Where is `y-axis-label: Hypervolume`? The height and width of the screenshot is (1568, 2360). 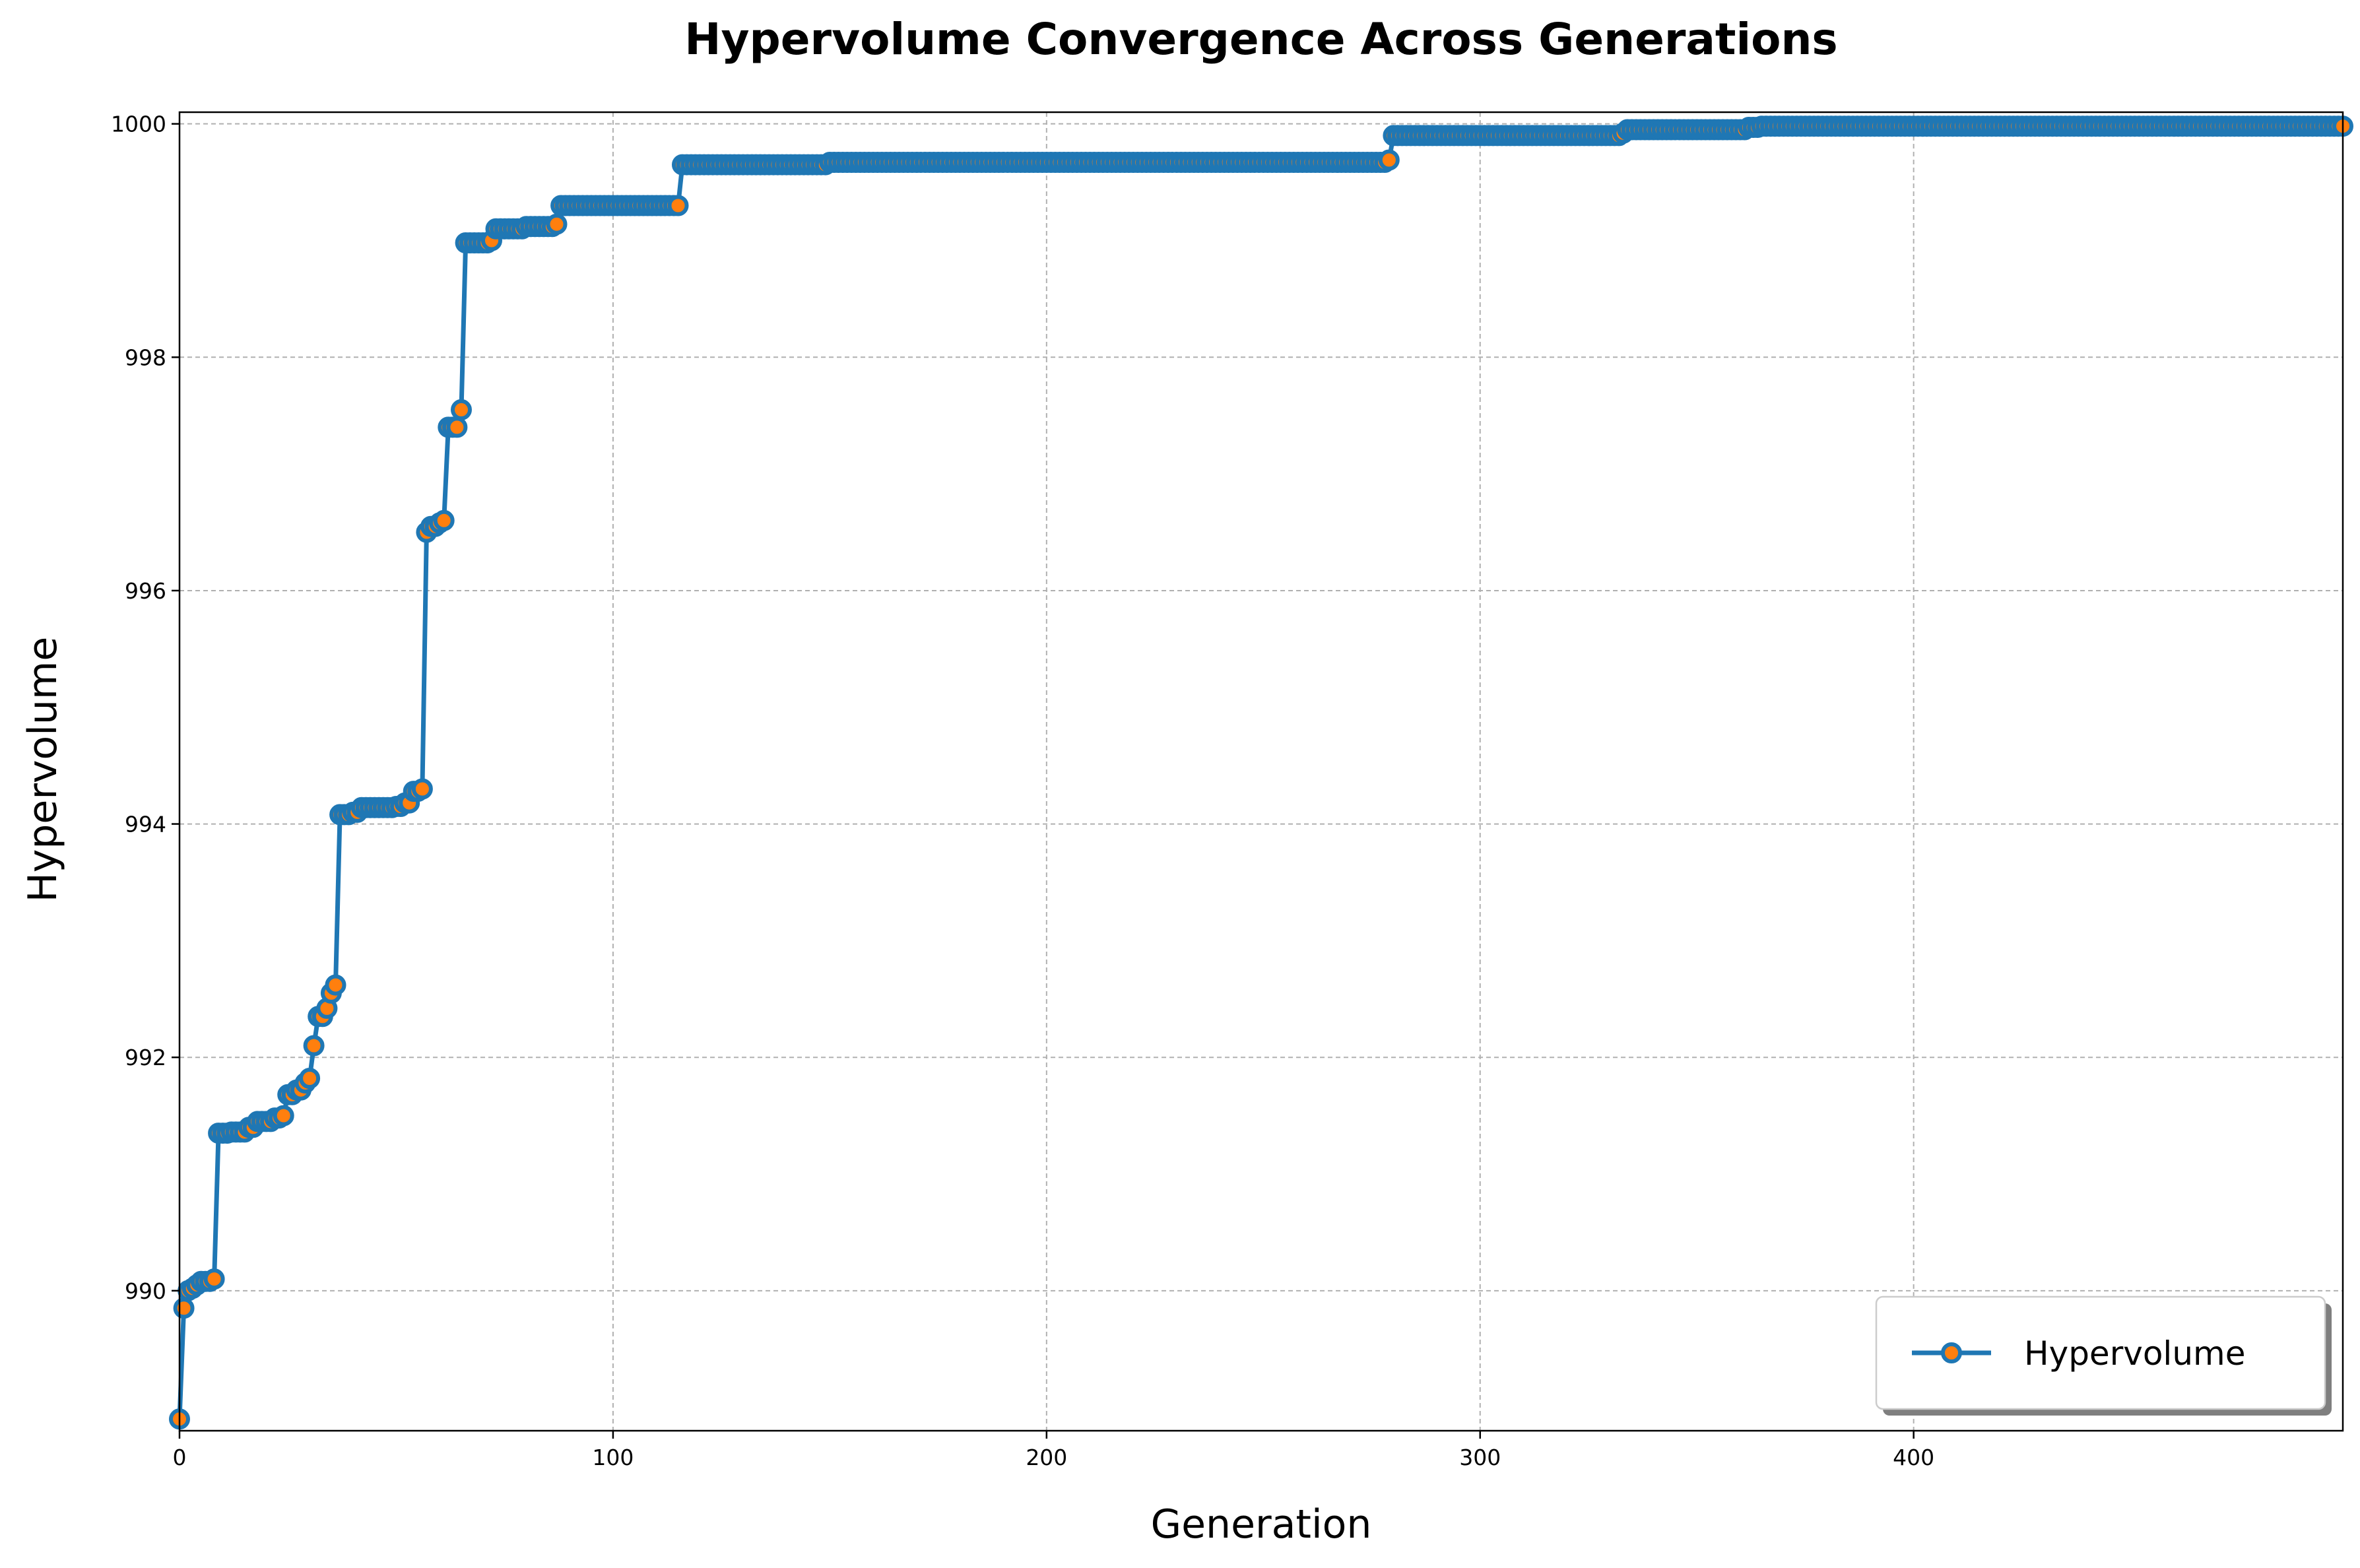 y-axis-label: Hypervolume is located at coordinates (43, 770).